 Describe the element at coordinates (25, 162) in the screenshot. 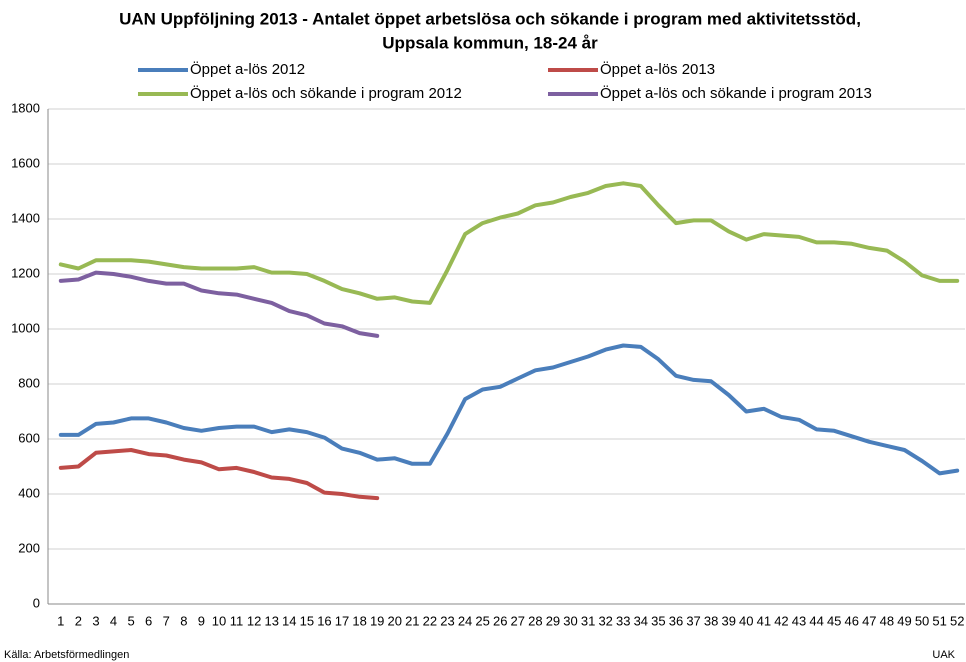

I see `y-tick-label: 1600` at that location.